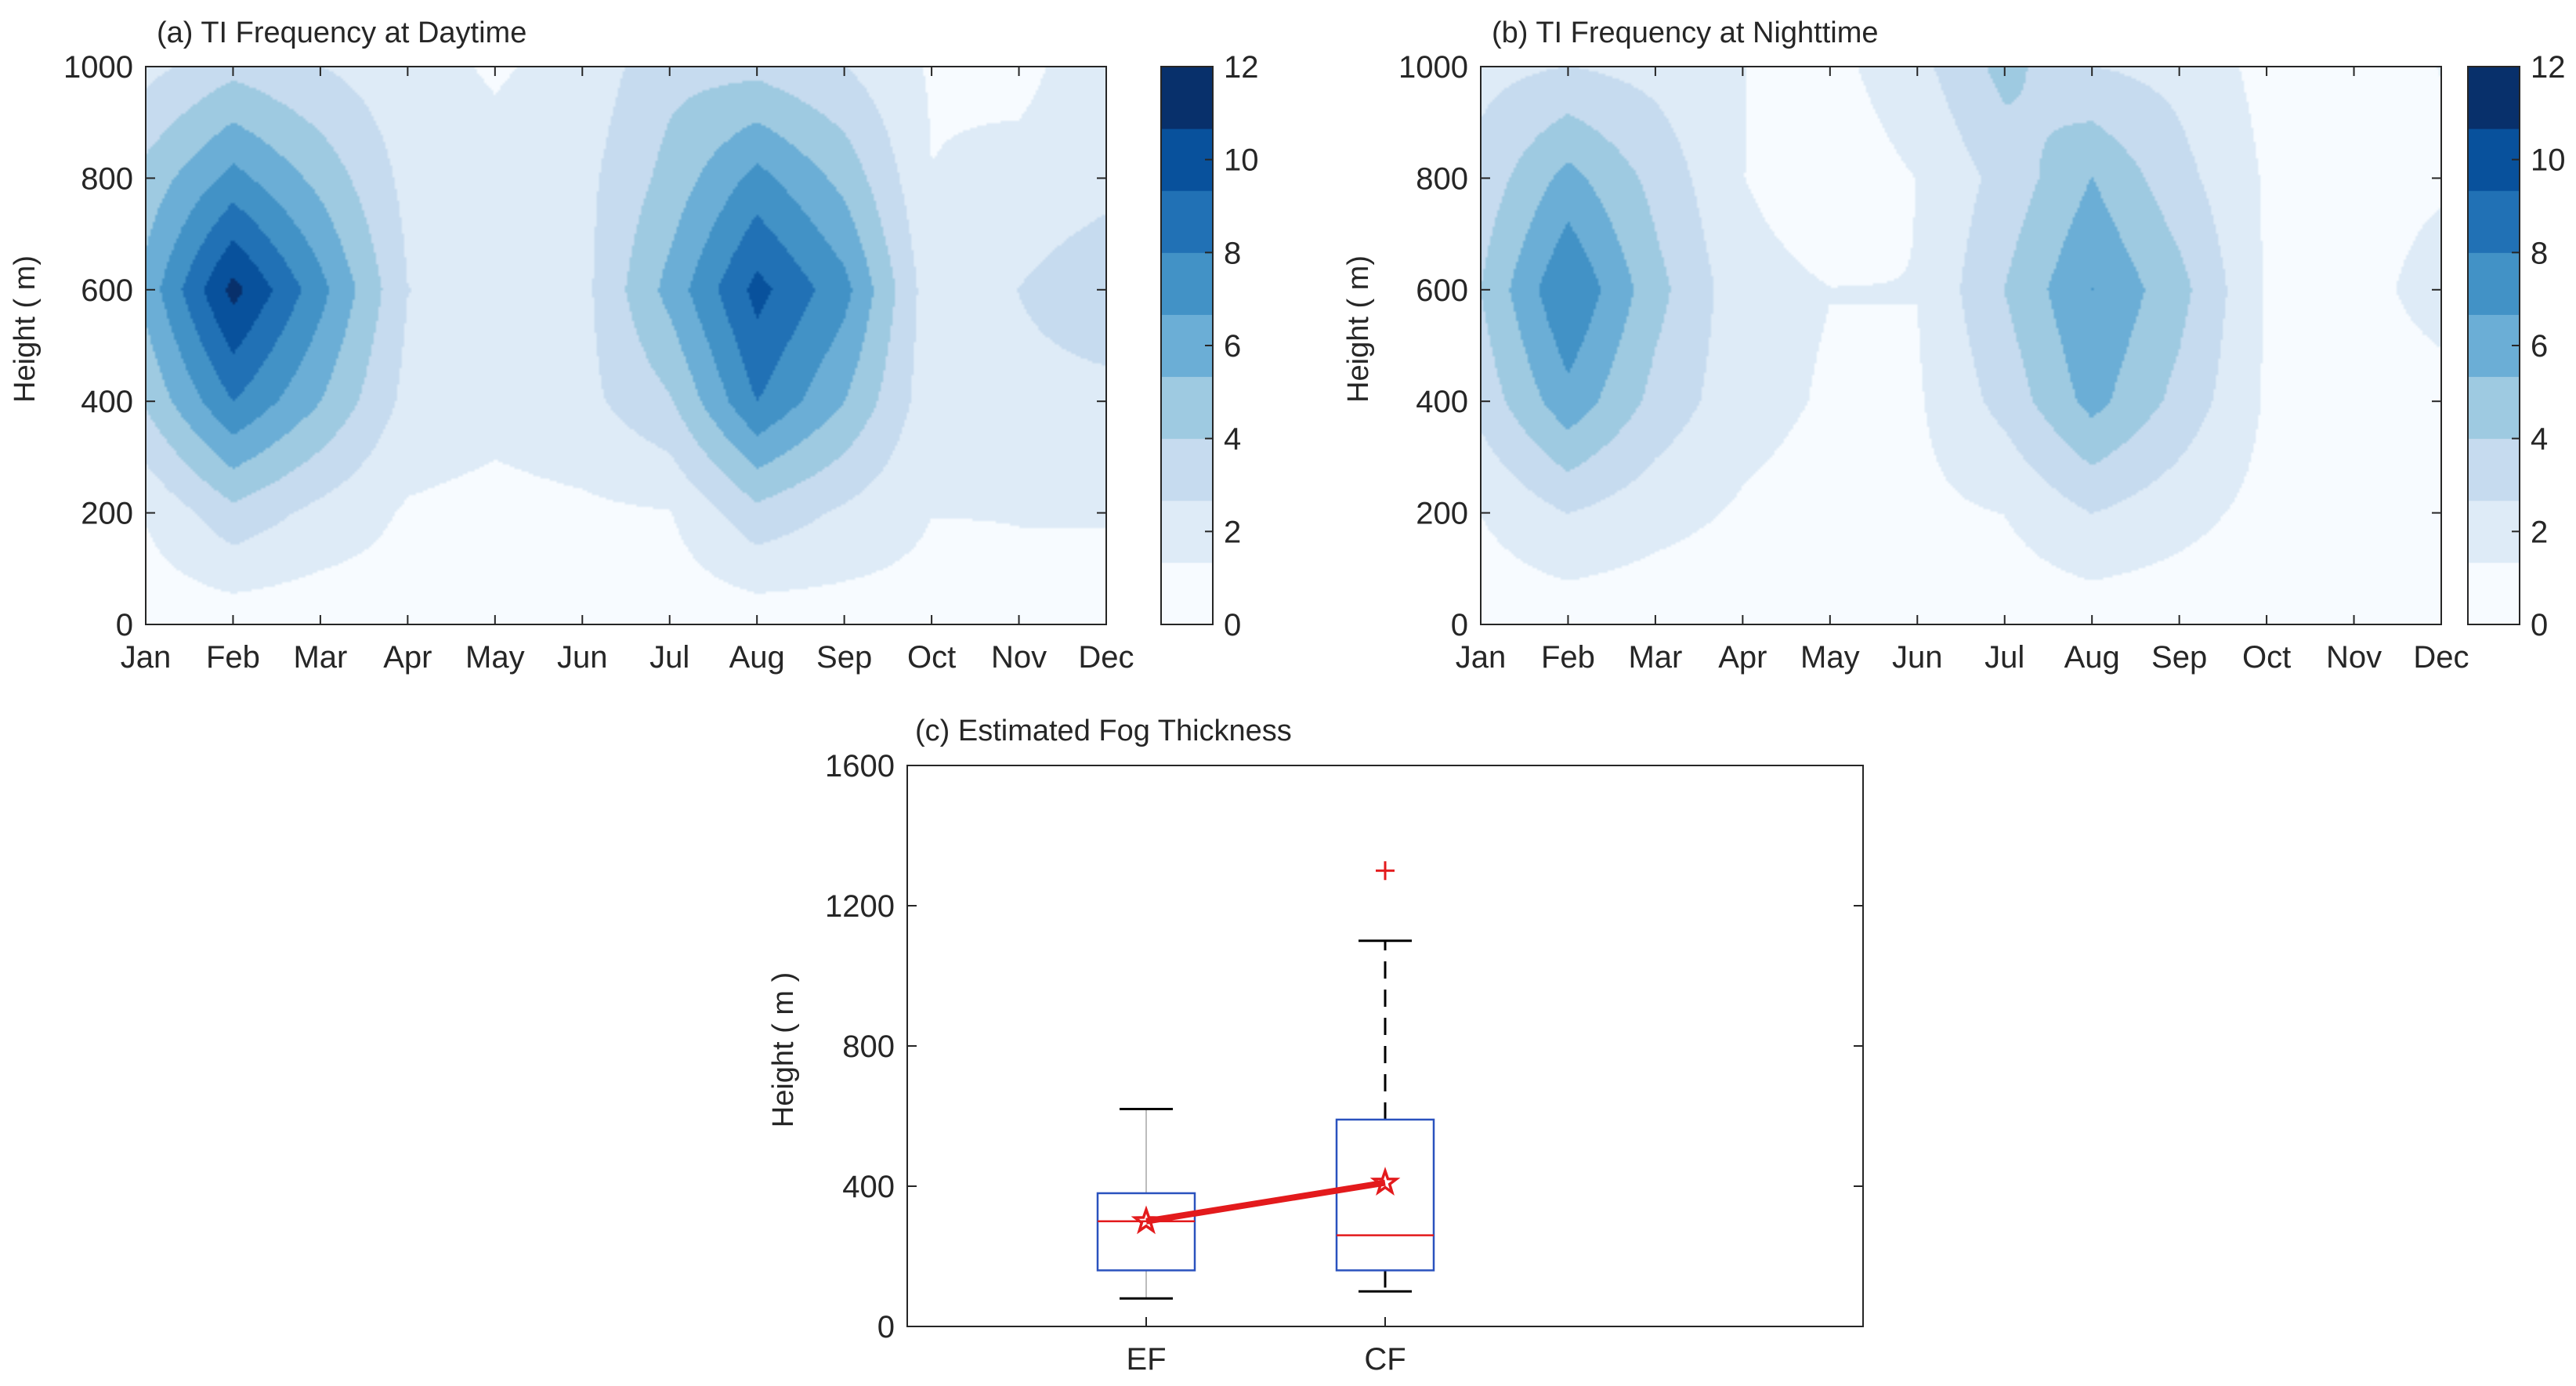 The image size is (2576, 1386). What do you see at coordinates (1386, 871) in the screenshot?
I see `outlier-marker` at bounding box center [1386, 871].